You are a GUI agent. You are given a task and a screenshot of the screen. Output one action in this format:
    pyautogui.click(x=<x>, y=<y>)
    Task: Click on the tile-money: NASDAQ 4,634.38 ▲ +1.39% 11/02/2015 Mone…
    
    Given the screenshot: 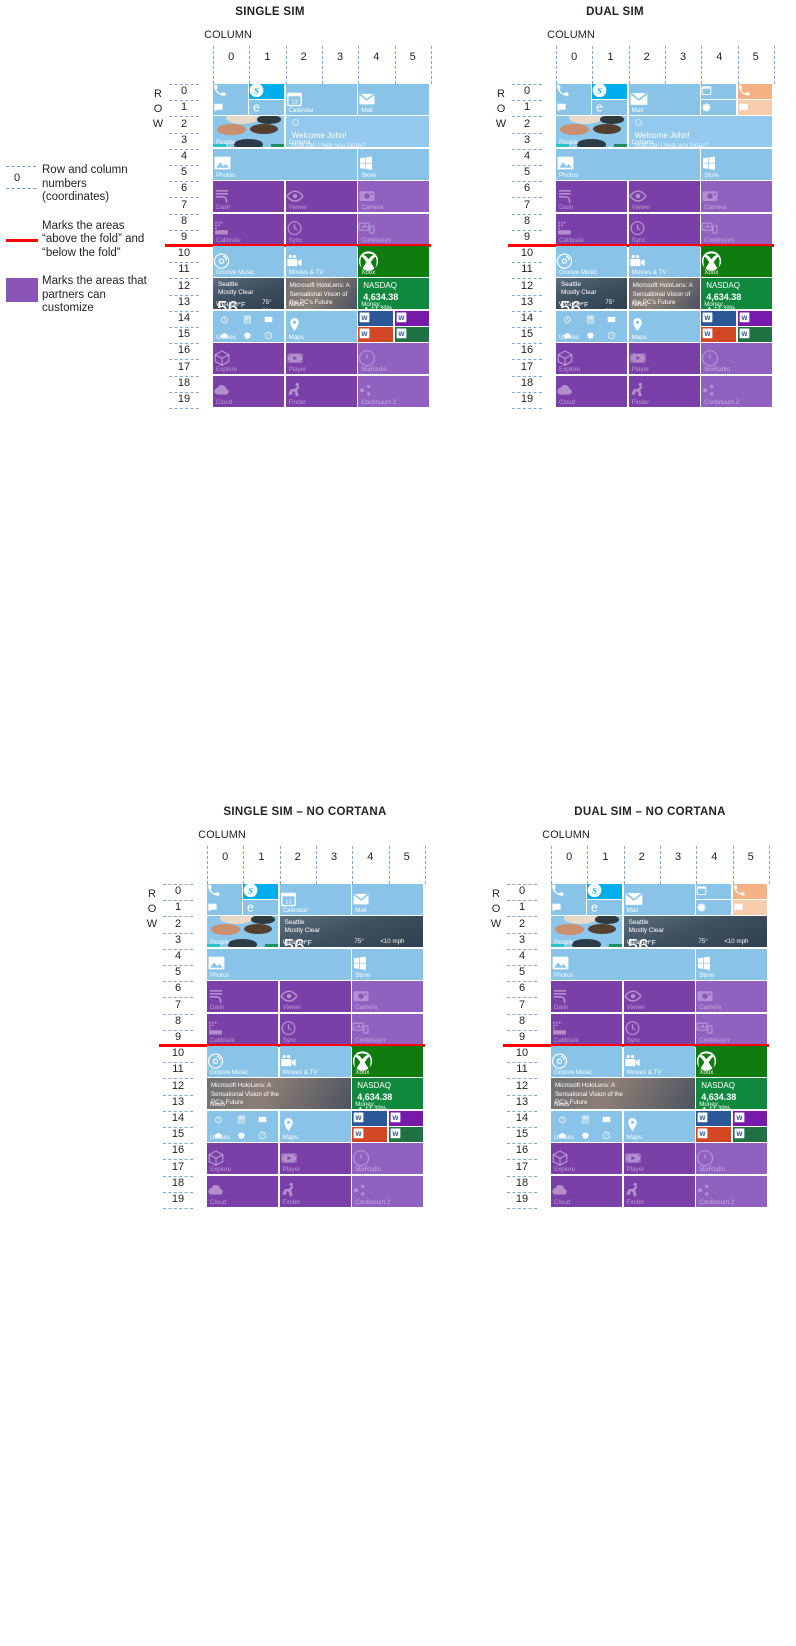 What is the action you would take?
    pyautogui.click(x=388, y=1094)
    